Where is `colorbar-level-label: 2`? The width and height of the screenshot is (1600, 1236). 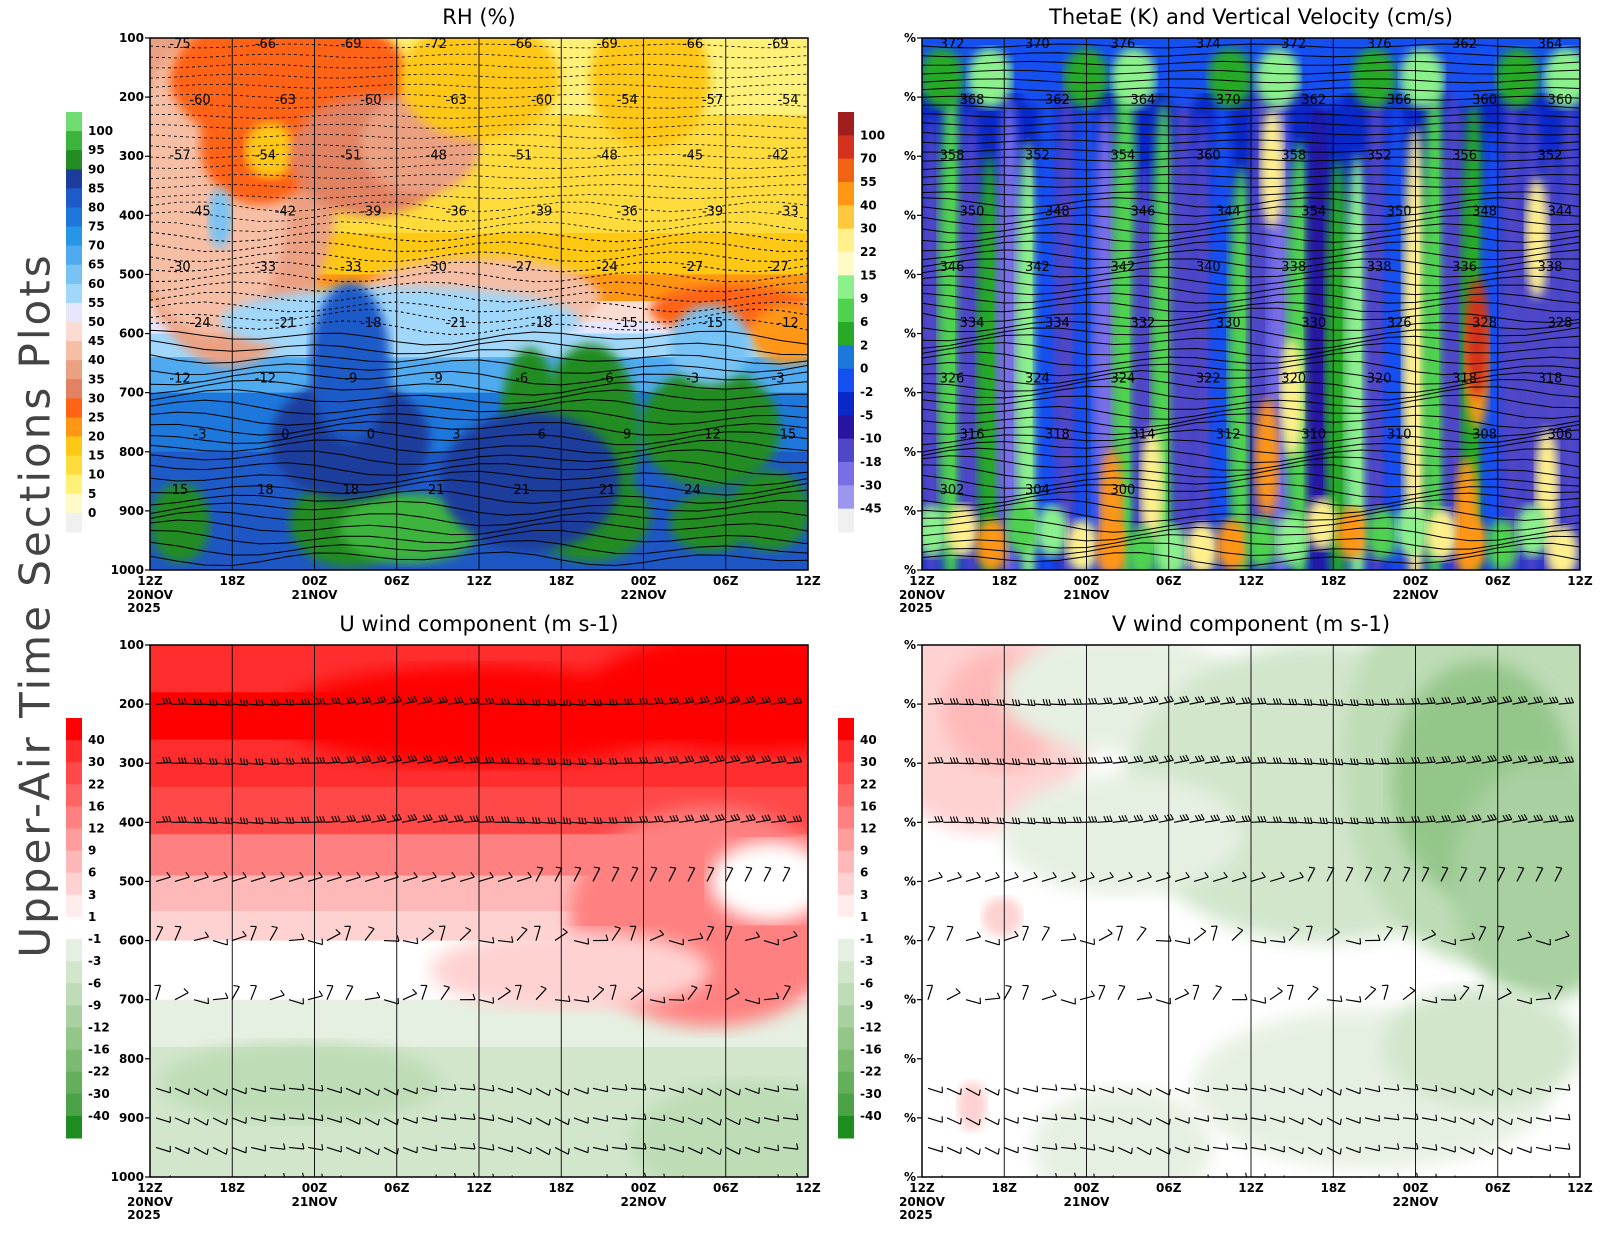
colorbar-level-label: 2 is located at coordinates (864, 345).